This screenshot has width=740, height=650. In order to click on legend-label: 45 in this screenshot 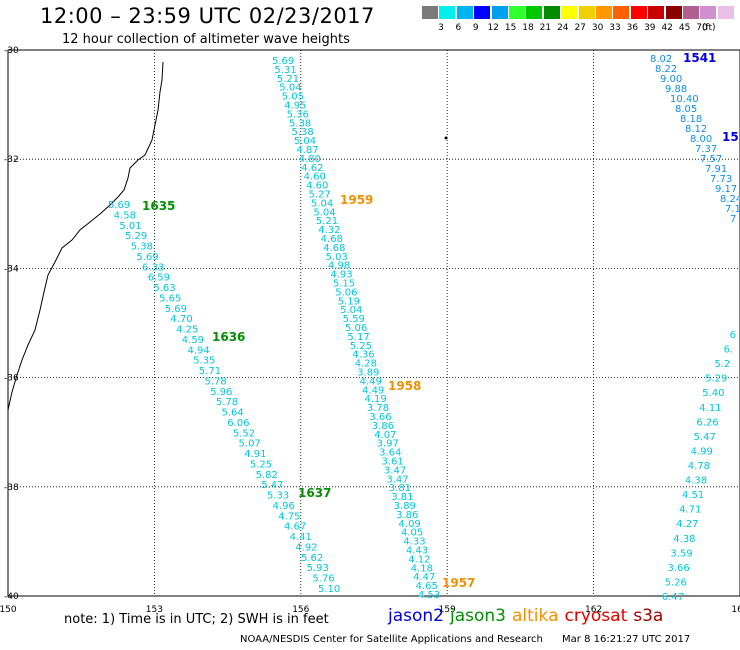, I will do `click(684, 28)`.